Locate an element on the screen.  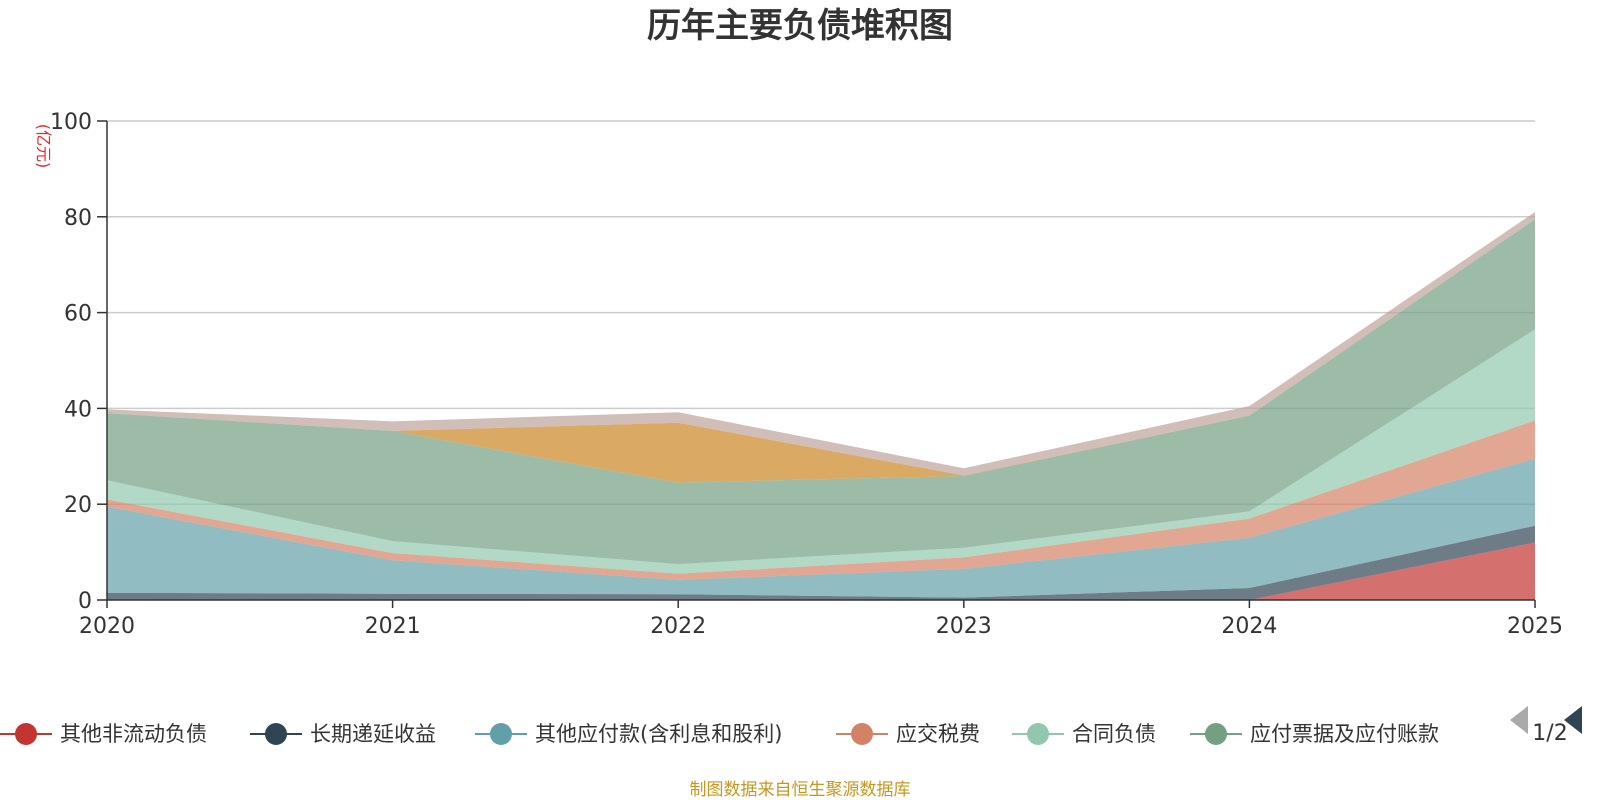
data-source-note: 制图数据来自恒生聚源数据库 is located at coordinates (800, 790).